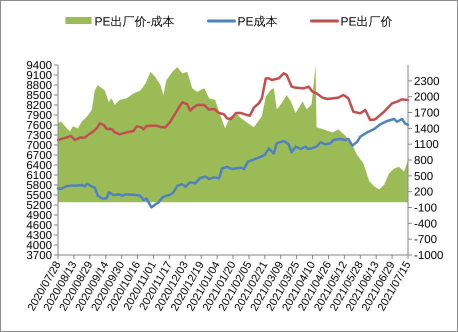  I want to click on y2-tick-label: -700, so click(426, 240).